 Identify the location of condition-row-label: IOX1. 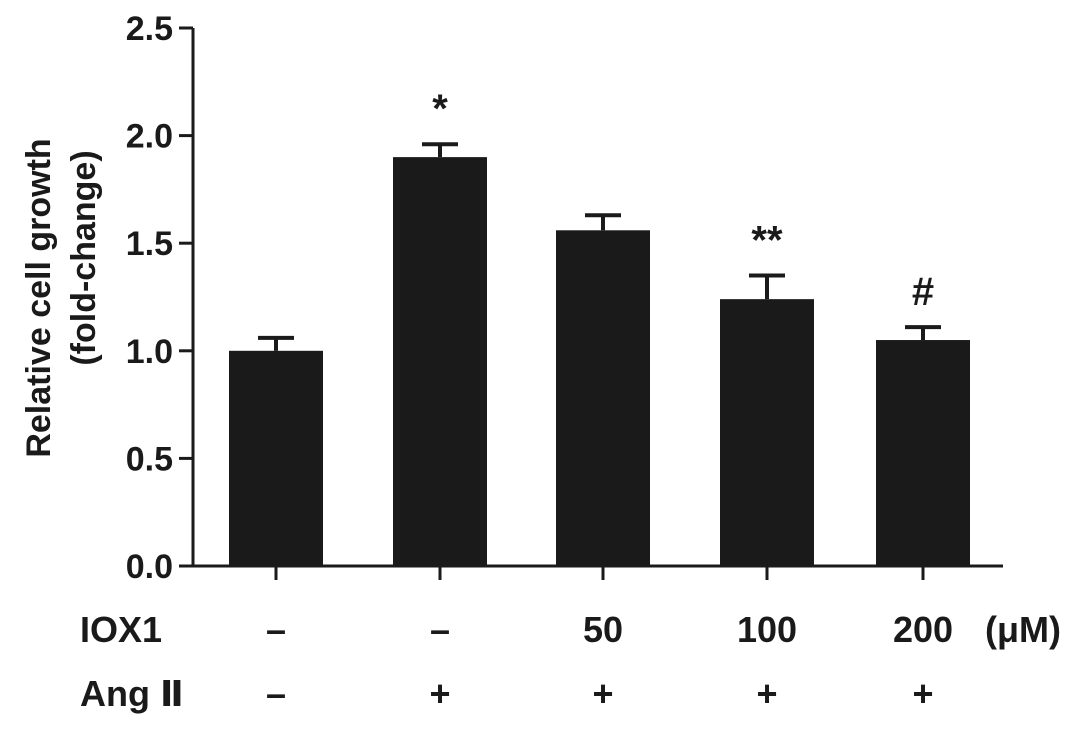
(121, 629).